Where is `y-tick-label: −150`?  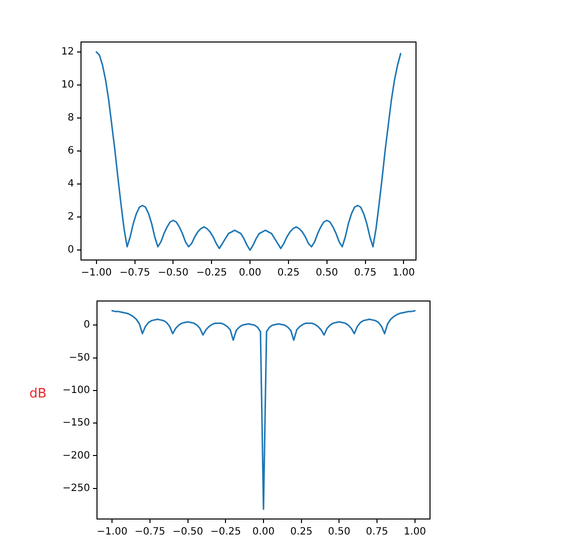 y-tick-label: −150 is located at coordinates (76, 423).